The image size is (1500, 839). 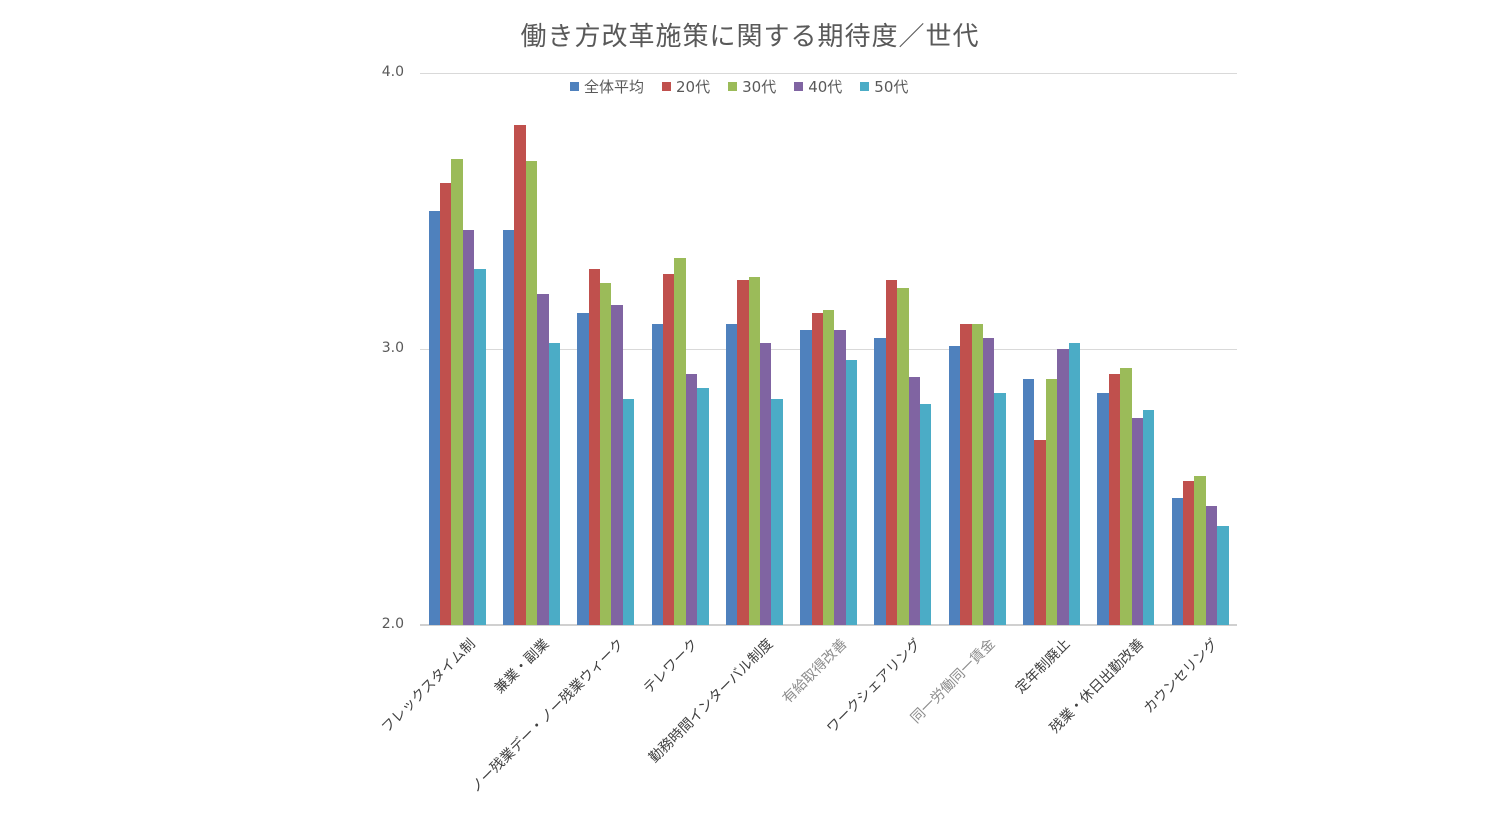 I want to click on legend-label: 20代, so click(x=693, y=87).